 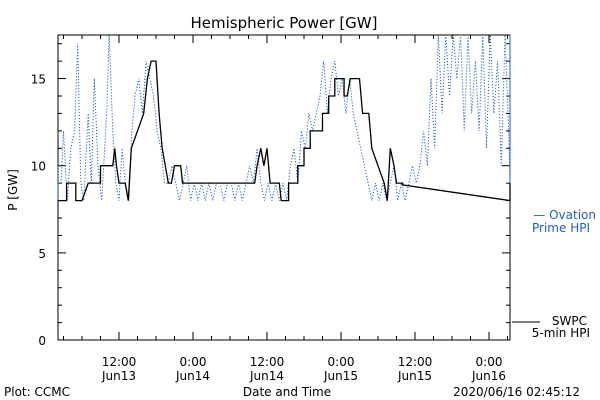 What do you see at coordinates (284, 23) in the screenshot?
I see `chart-title: Hemispheric Power [GW]` at bounding box center [284, 23].